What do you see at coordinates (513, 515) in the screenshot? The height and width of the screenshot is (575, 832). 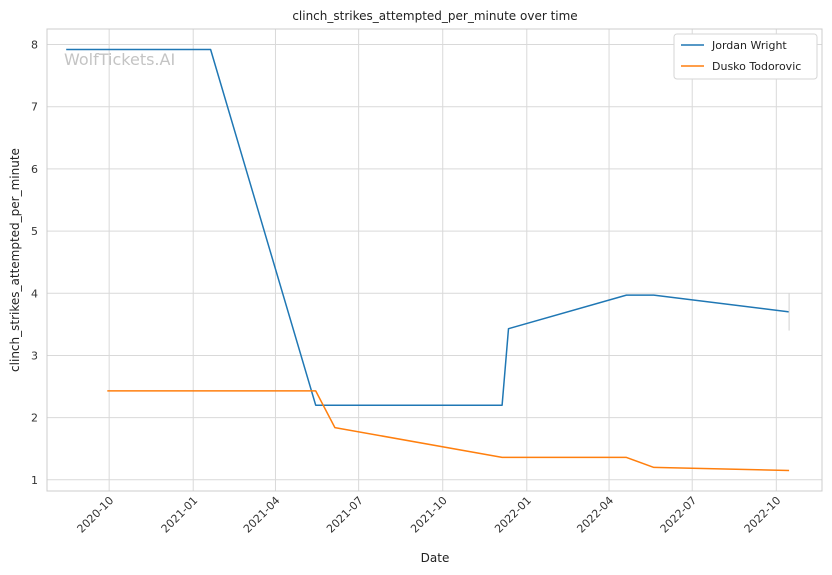 I see `x-tick-label: 2022-01` at bounding box center [513, 515].